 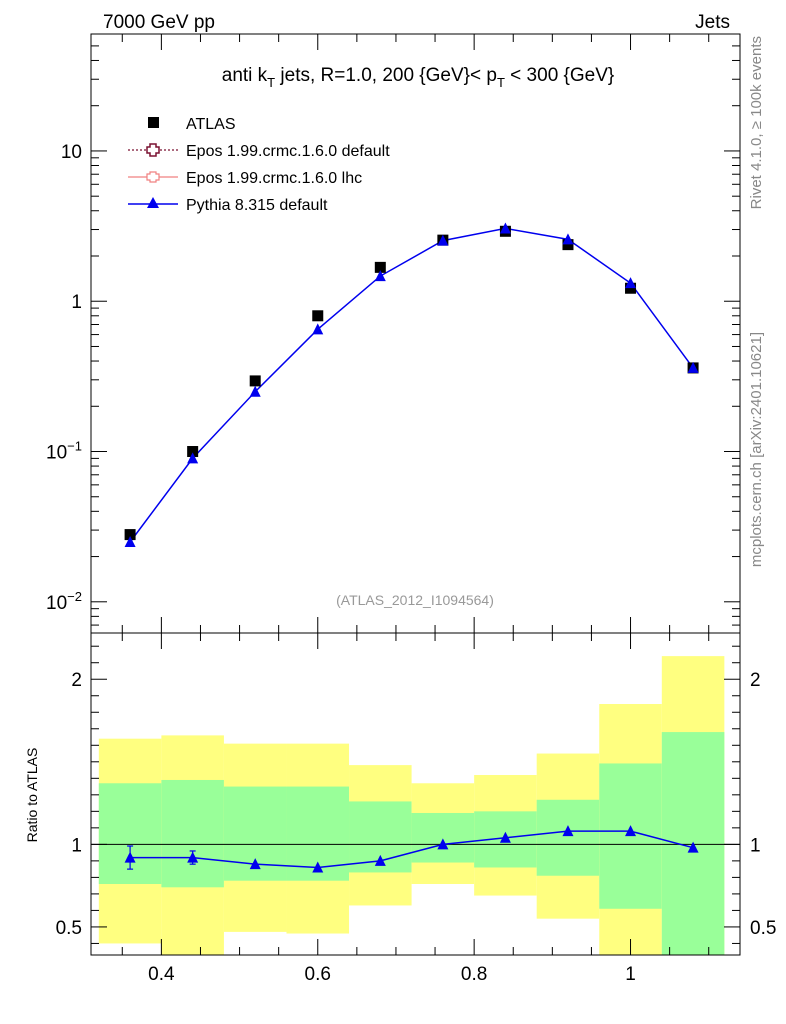 I want to click on ratio-y-tick-label-right: 0.5, so click(x=763, y=928).